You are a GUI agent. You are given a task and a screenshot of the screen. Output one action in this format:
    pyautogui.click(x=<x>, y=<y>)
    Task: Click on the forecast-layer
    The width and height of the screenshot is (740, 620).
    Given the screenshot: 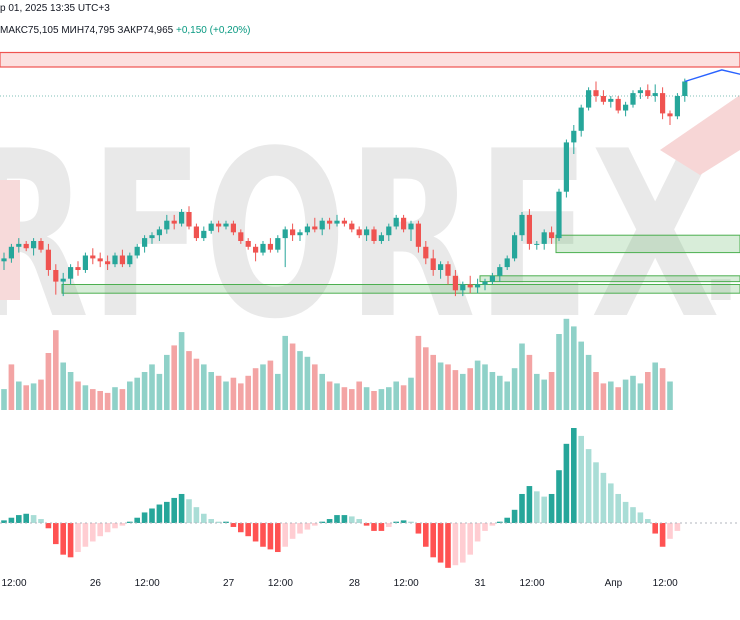 What is the action you would take?
    pyautogui.click(x=712, y=76)
    